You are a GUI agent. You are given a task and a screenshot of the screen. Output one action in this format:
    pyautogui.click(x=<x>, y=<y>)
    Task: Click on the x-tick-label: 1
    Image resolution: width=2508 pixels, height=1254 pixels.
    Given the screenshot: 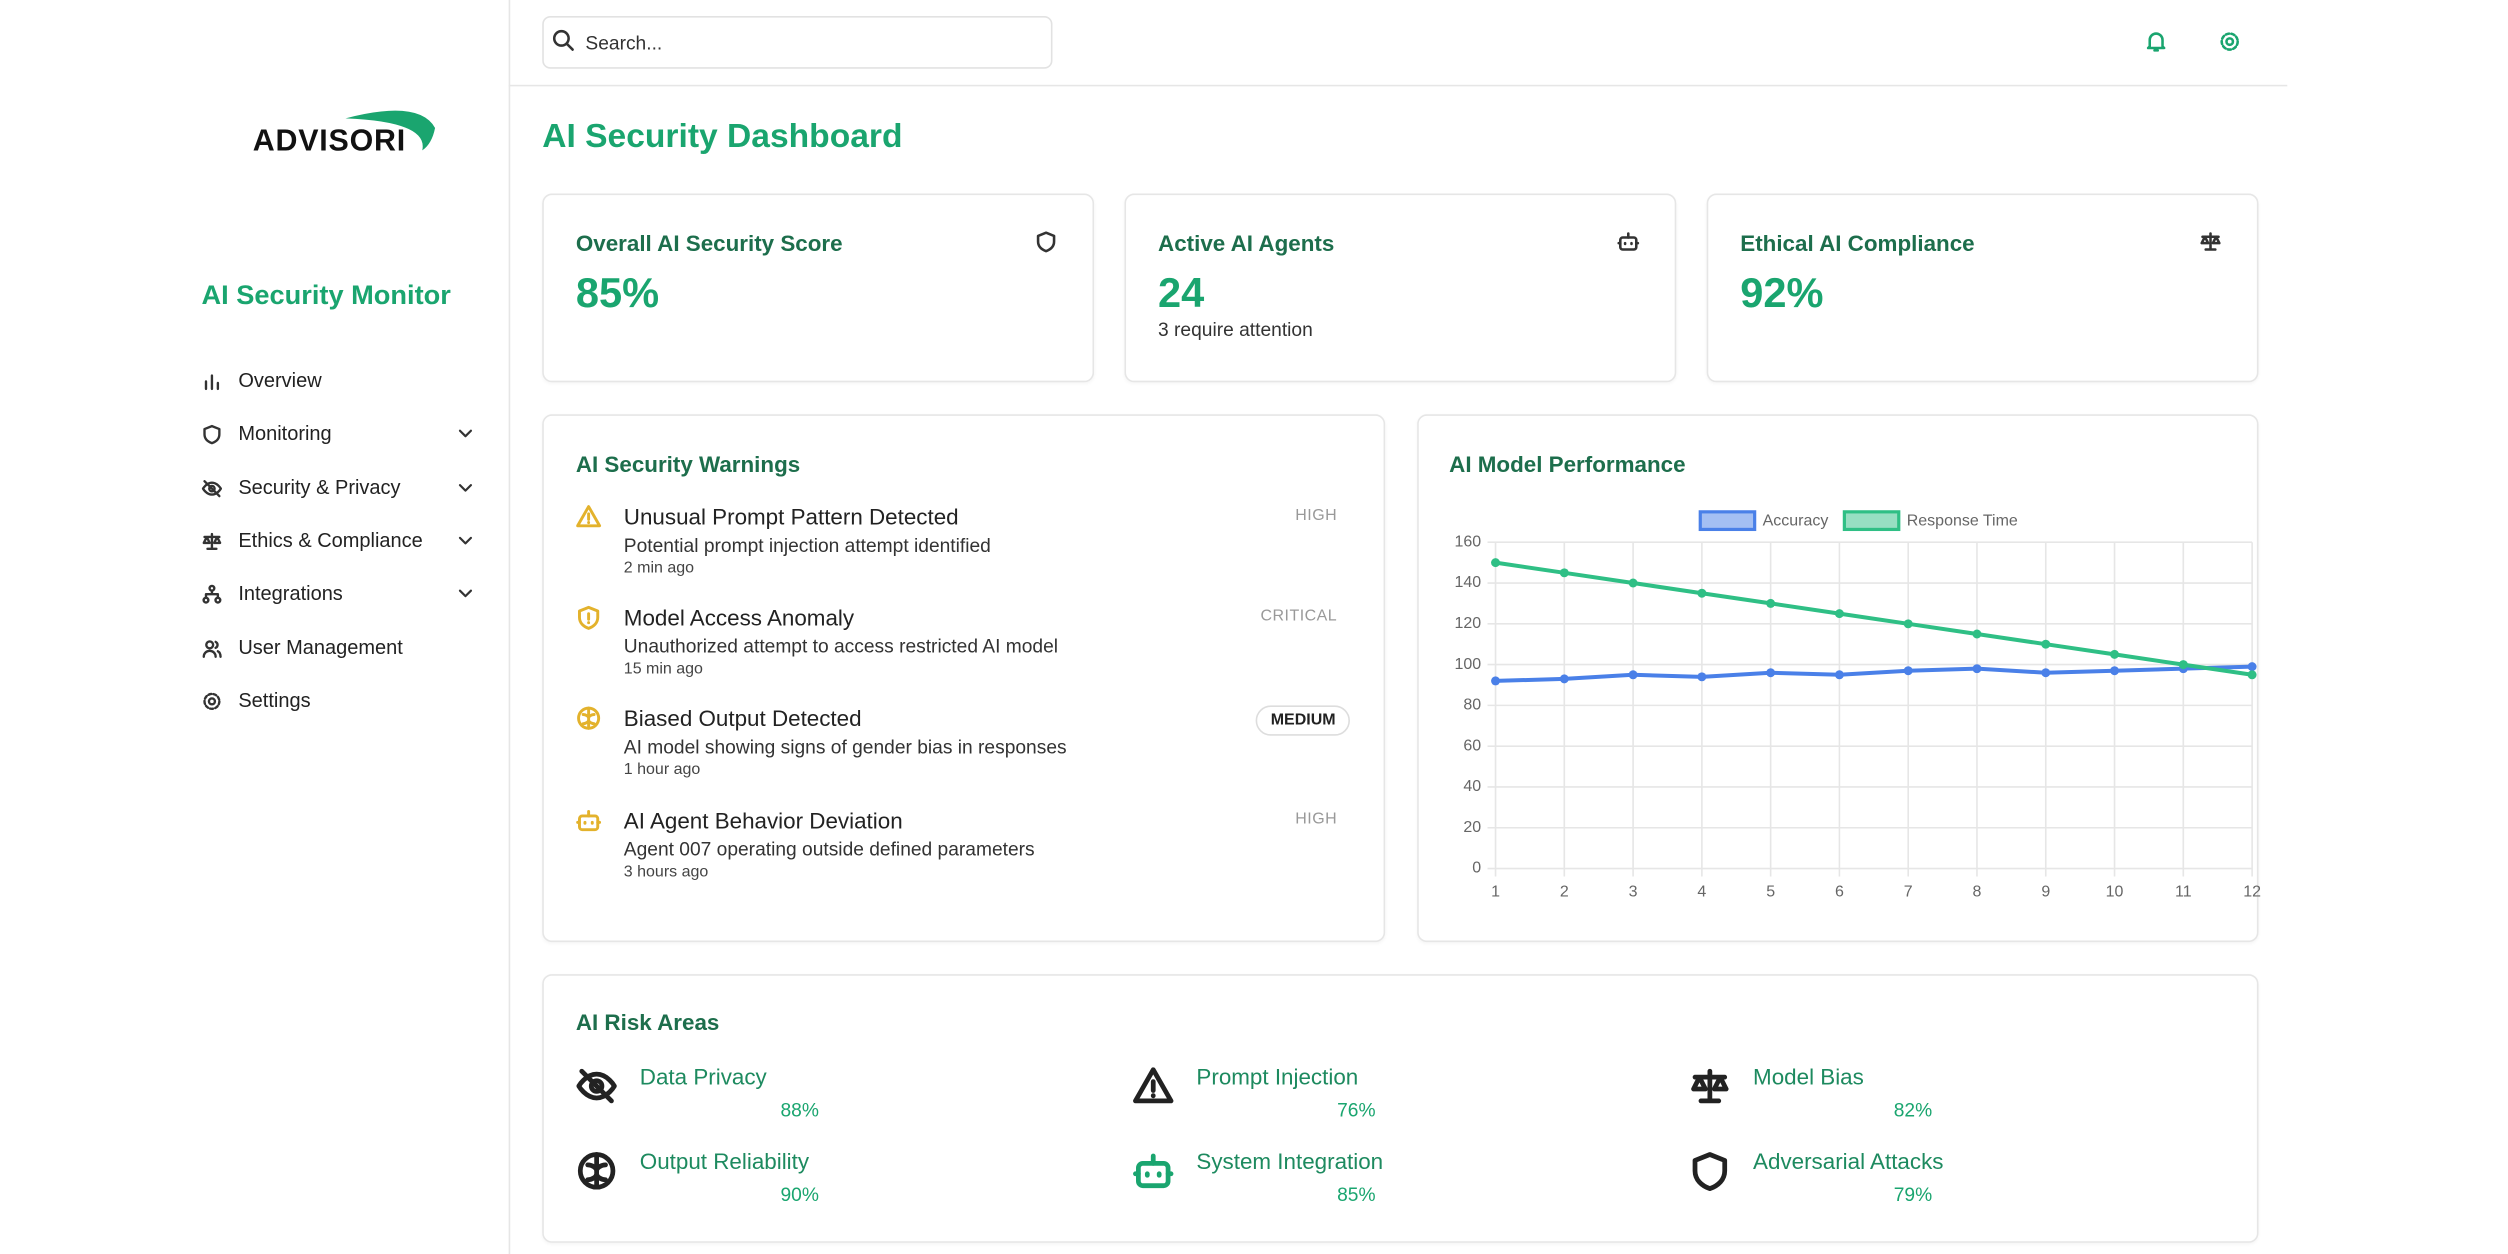 What is the action you would take?
    pyautogui.click(x=1495, y=892)
    